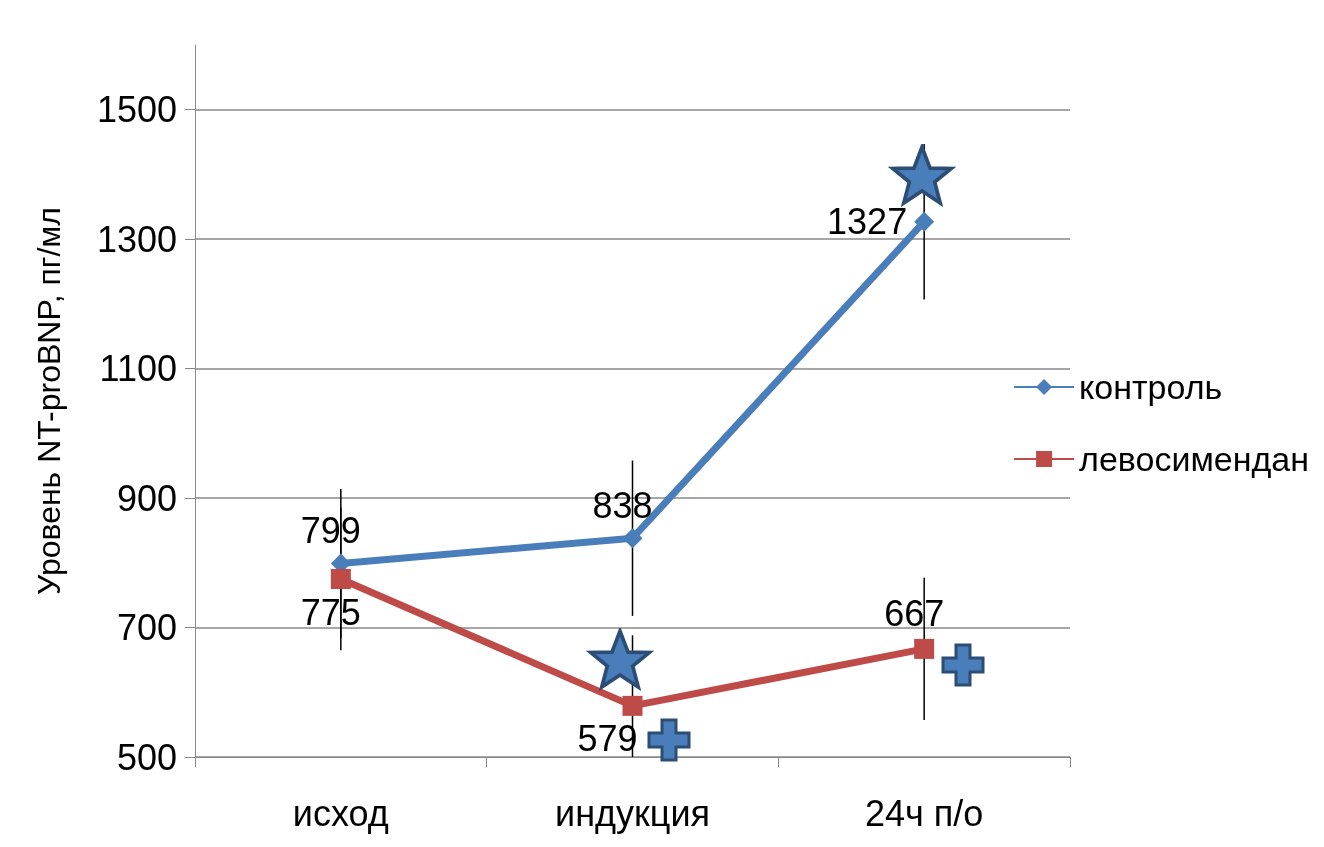 Image resolution: width=1324 pixels, height=847 pixels. What do you see at coordinates (1194, 459) in the screenshot?
I see `legend-label: левосимендан` at bounding box center [1194, 459].